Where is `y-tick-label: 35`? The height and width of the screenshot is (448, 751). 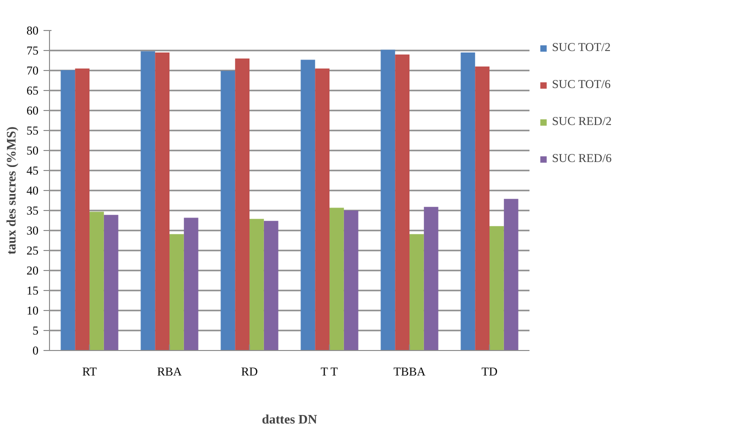
y-tick-label: 35 is located at coordinates (32, 211).